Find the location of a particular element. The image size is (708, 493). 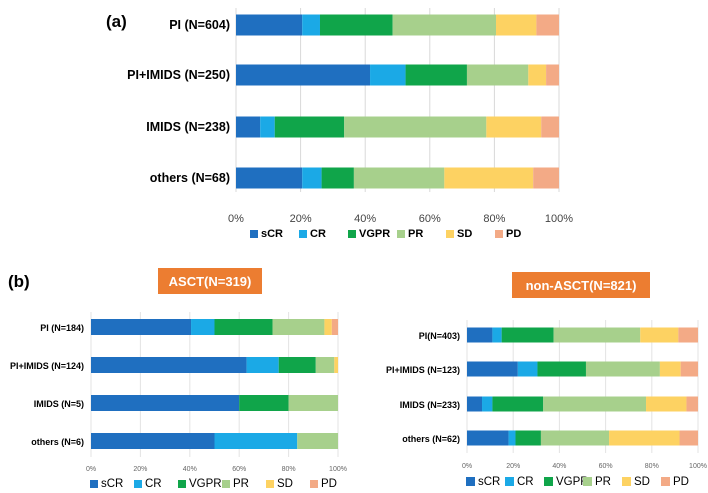

b-left-legend-label-scr: sCR is located at coordinates (112, 484).